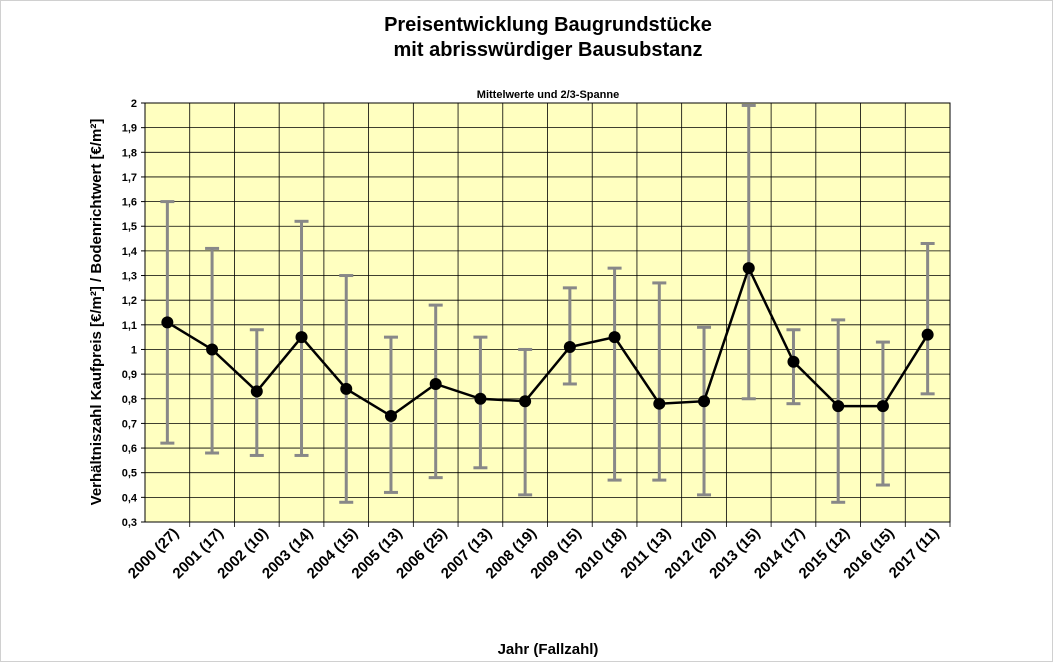 The width and height of the screenshot is (1053, 662). Describe the element at coordinates (548, 95) in the screenshot. I see `chart-subtitle: Mittelwerte und 2/3-Spanne` at that location.